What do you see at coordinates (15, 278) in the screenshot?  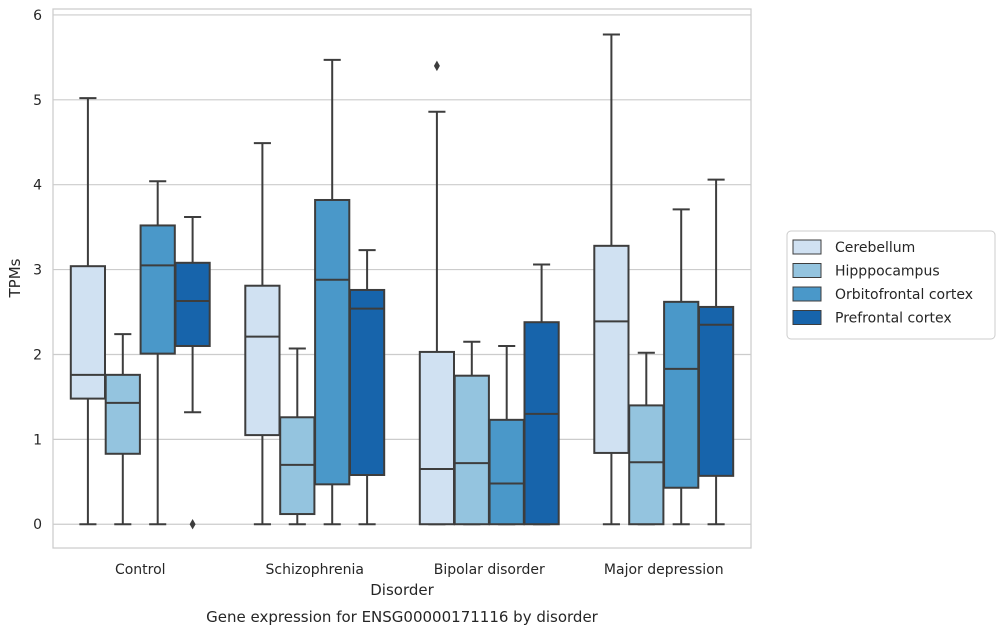 I see `y-axis-label: TPMs` at bounding box center [15, 278].